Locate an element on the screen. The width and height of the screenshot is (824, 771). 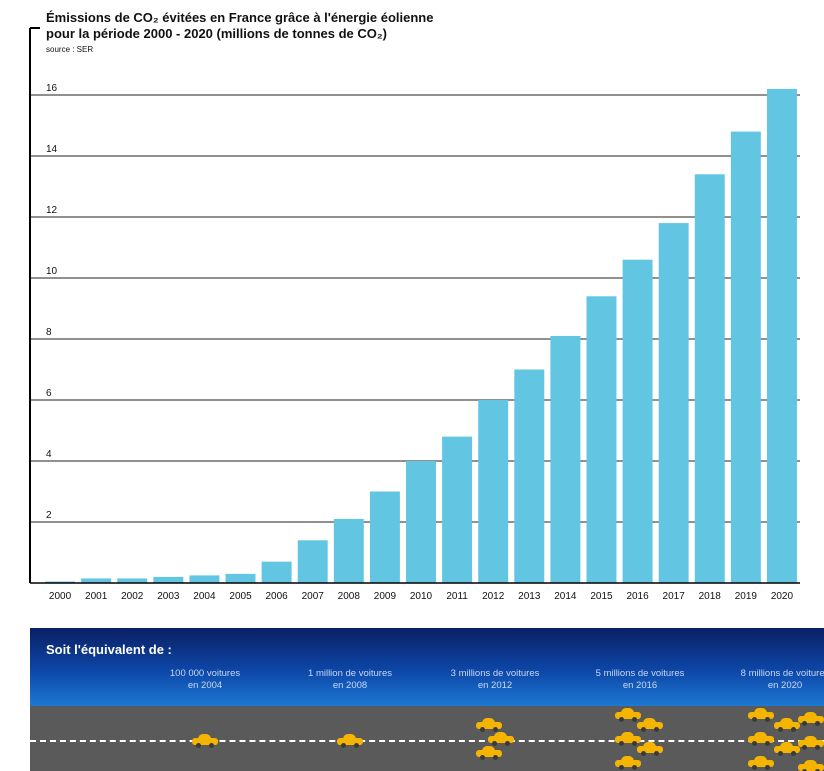
bar-2004 is located at coordinates (204, 579).